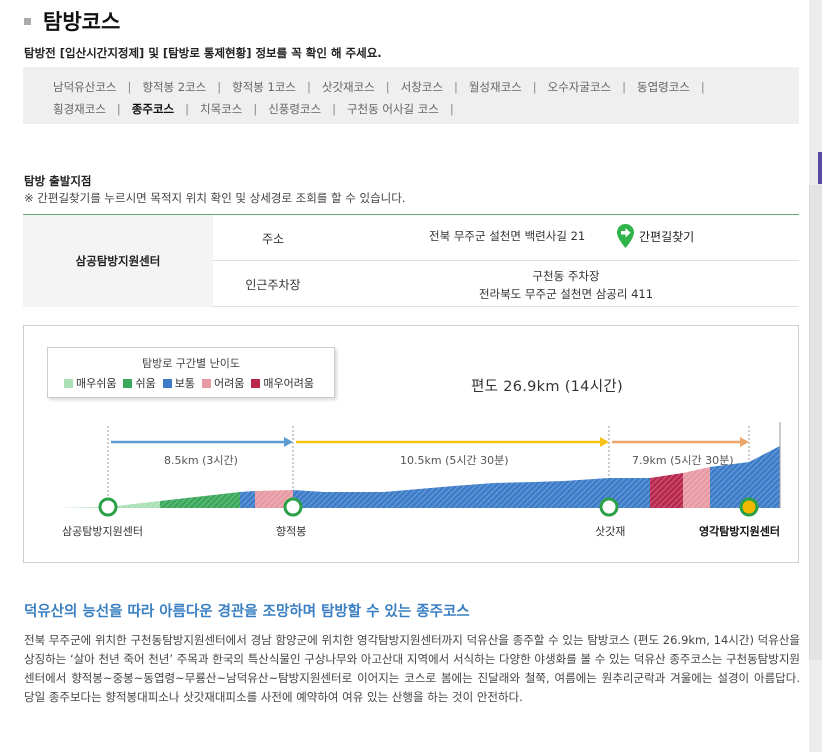 This screenshot has height=752, width=822. What do you see at coordinates (667, 236) in the screenshot?
I see `map-link-label: 간편길찾기` at bounding box center [667, 236].